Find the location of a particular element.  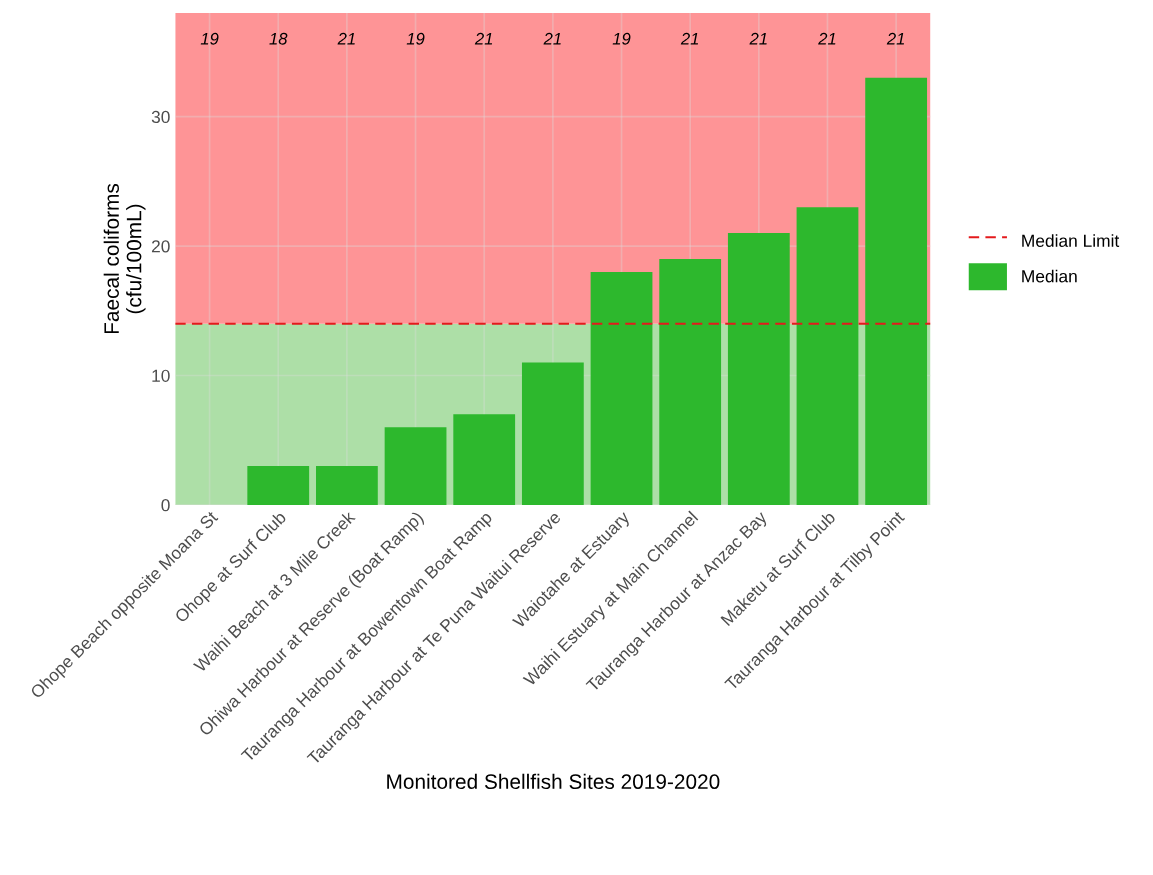

x-axis-title: Monitored Shellfish Sites 2019-2020 is located at coordinates (553, 781).